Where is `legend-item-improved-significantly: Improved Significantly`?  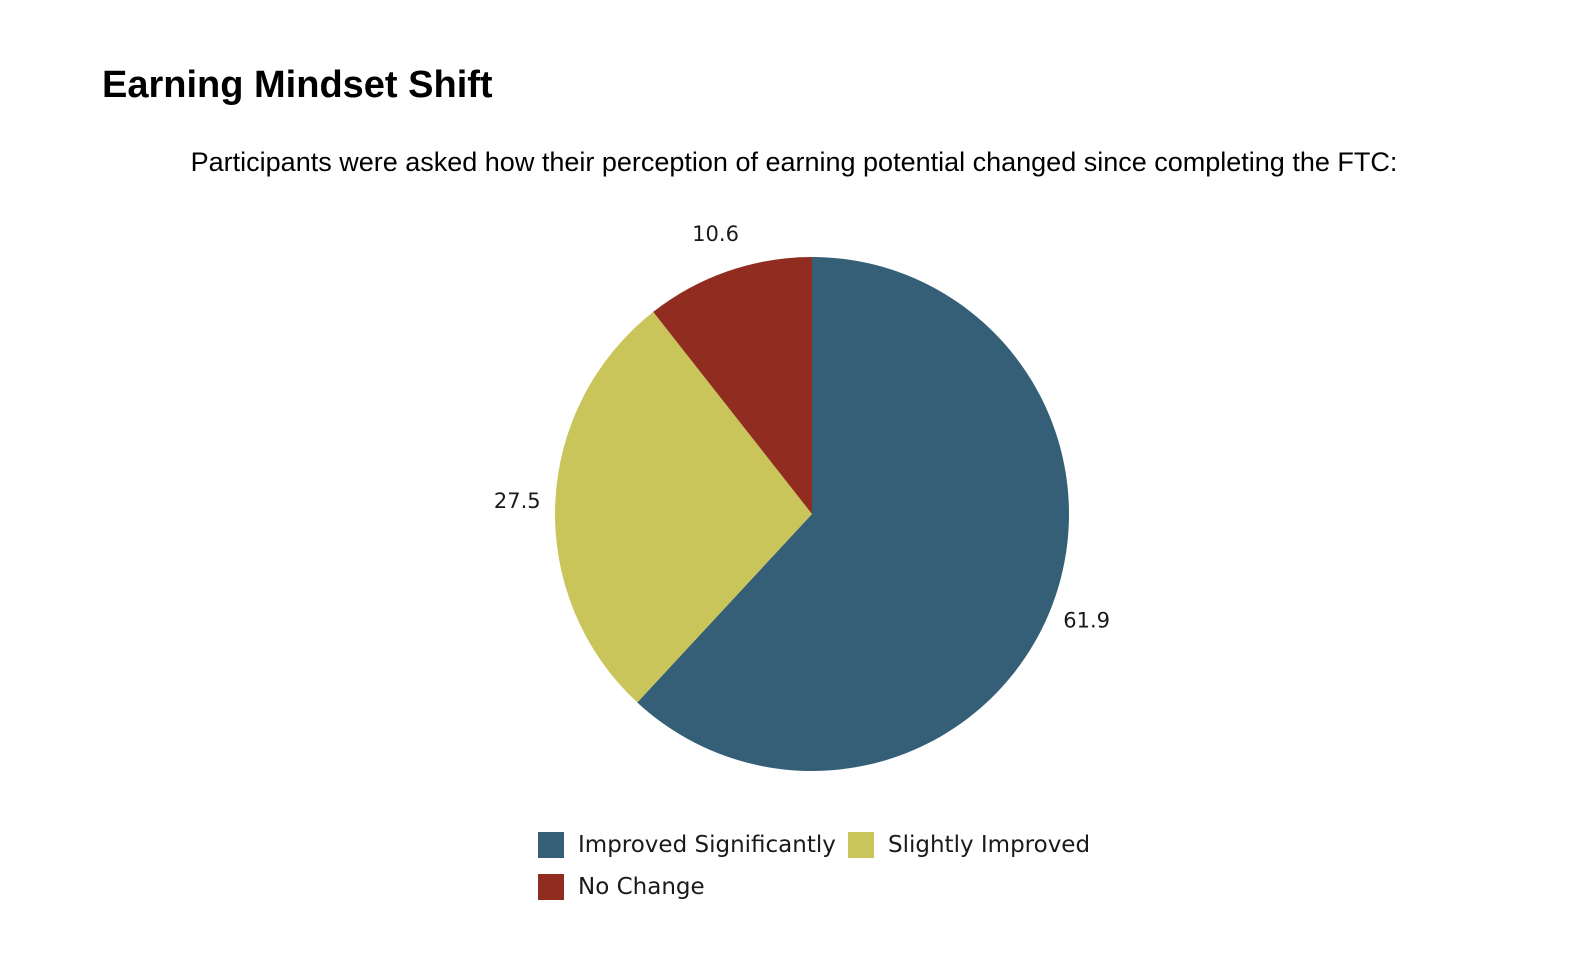
legend-item-improved-significantly: Improved Significantly is located at coordinates (687, 845).